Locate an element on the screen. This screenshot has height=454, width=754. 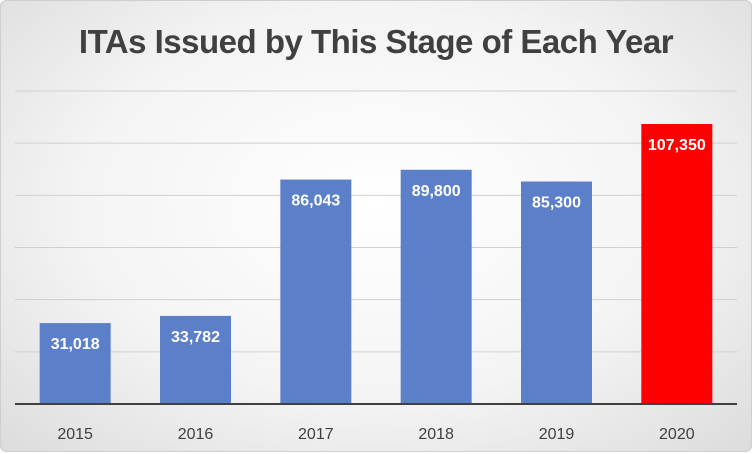
bar-2018 is located at coordinates (436, 286).